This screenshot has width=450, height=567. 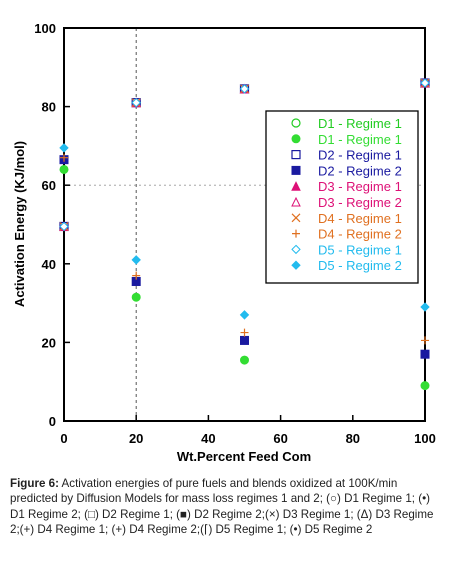 What do you see at coordinates (280, 438) in the screenshot?
I see `x-tick-label: 60` at bounding box center [280, 438].